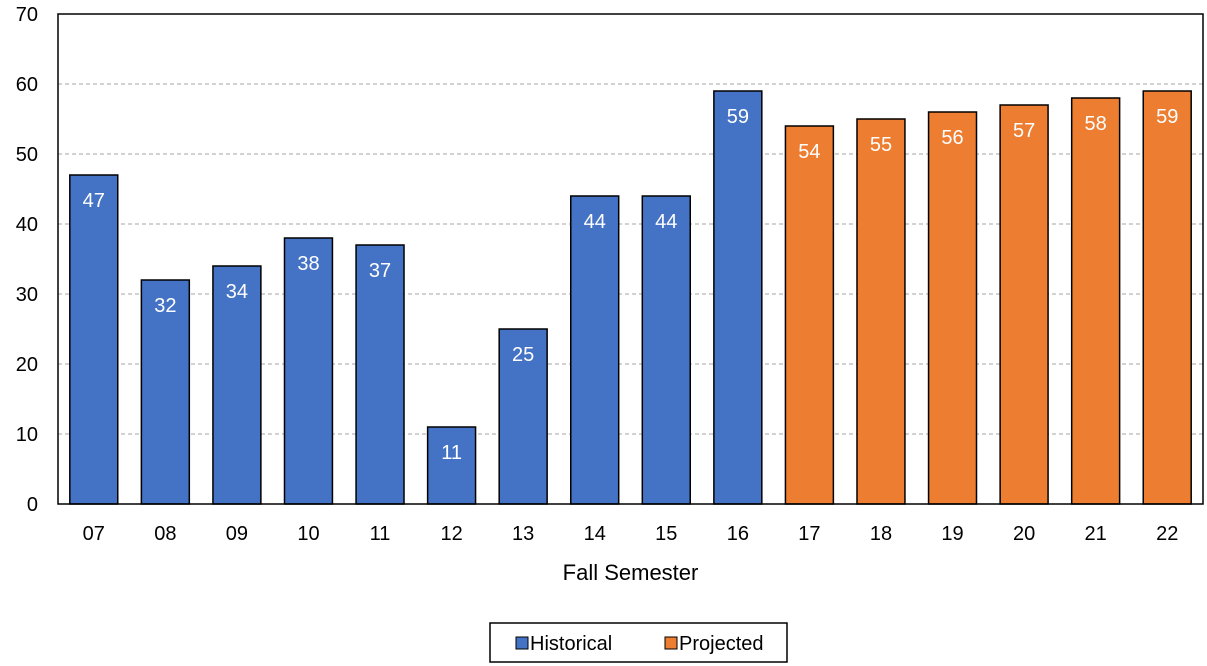  I want to click on x-tick-label-21: 21, so click(1096, 534).